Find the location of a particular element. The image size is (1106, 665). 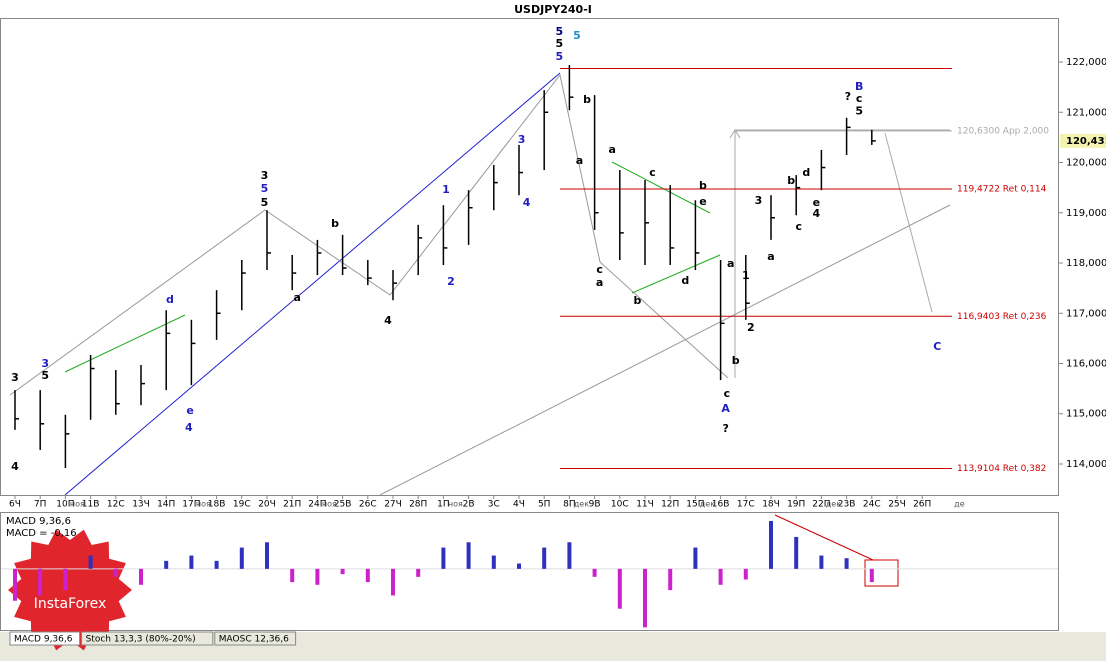

wave-label: C is located at coordinates (937, 346).